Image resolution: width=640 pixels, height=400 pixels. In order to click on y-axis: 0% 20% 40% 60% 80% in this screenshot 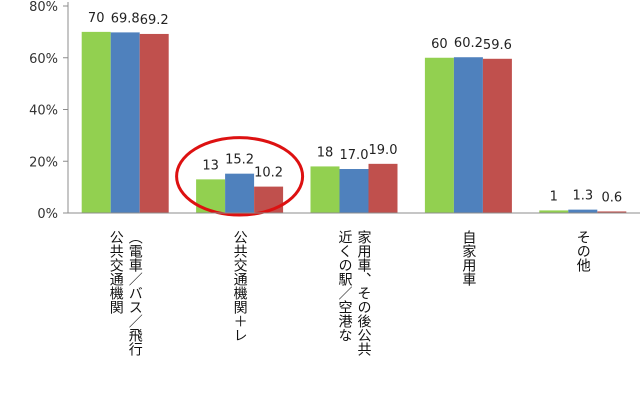, I will do `click(49, 111)`.